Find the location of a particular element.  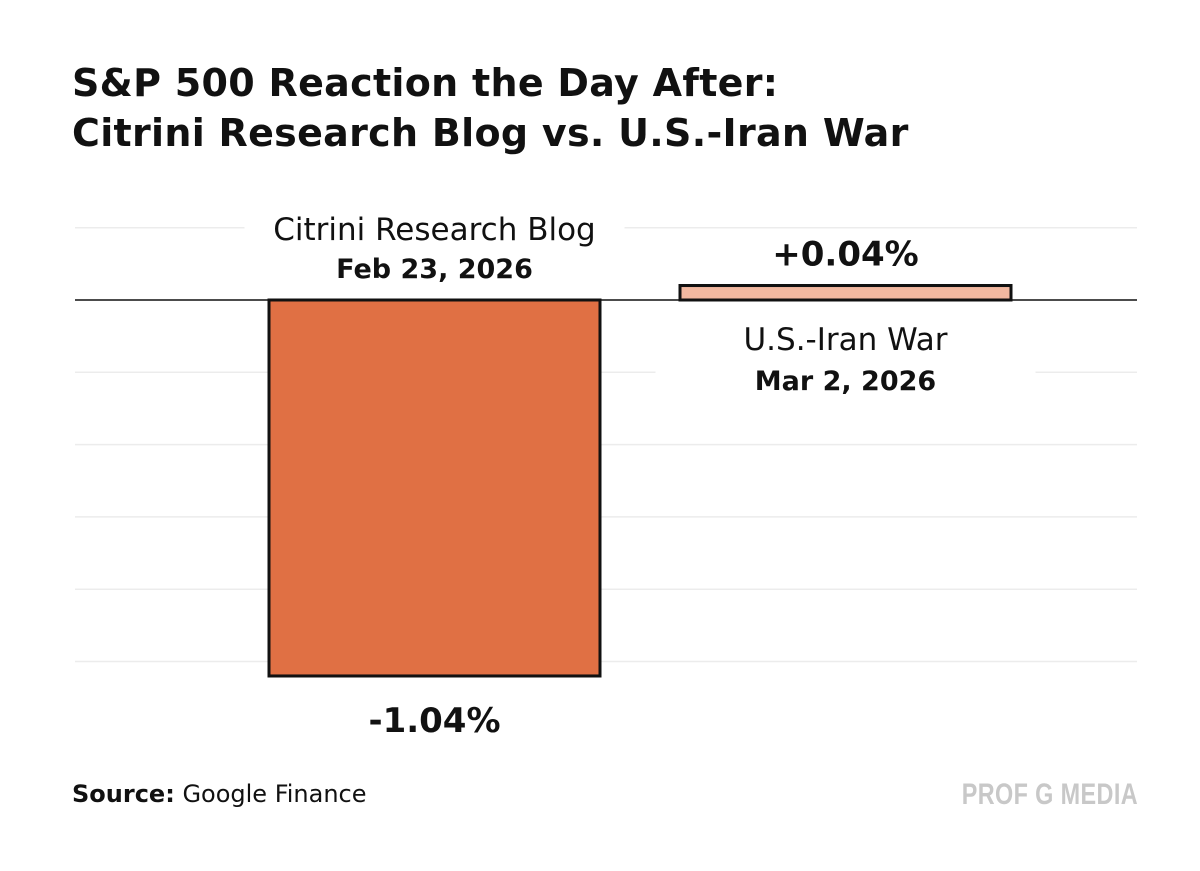

source-label: Source: is located at coordinates (123, 794).